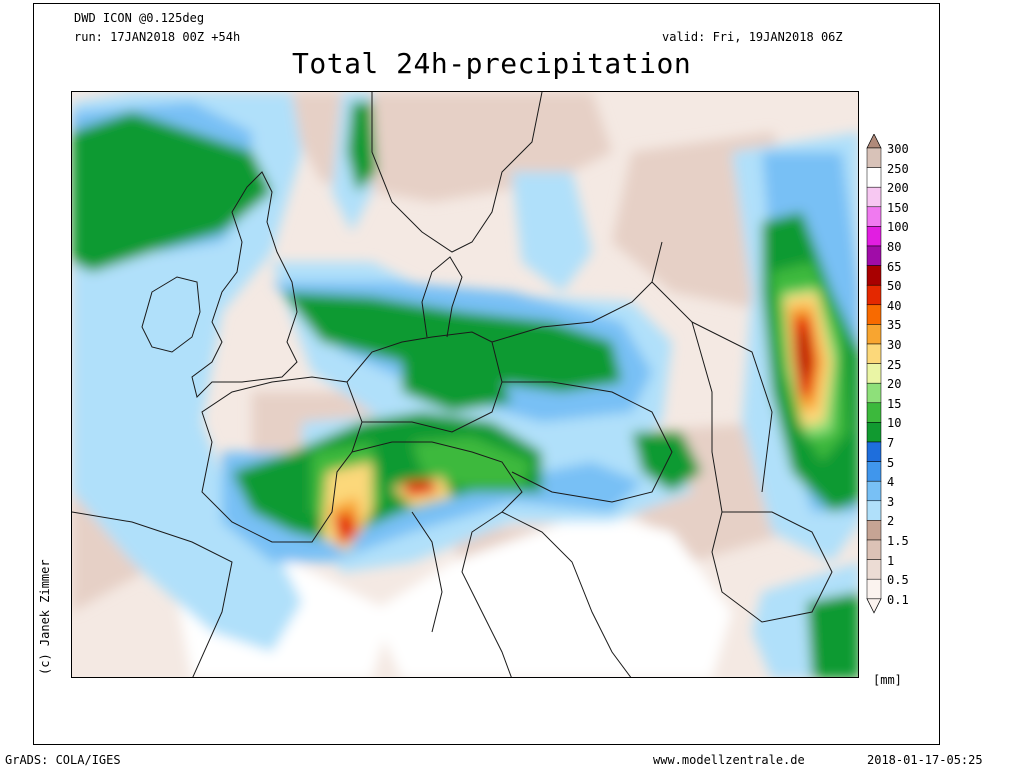  I want to click on legend-label: 40, so click(894, 305).